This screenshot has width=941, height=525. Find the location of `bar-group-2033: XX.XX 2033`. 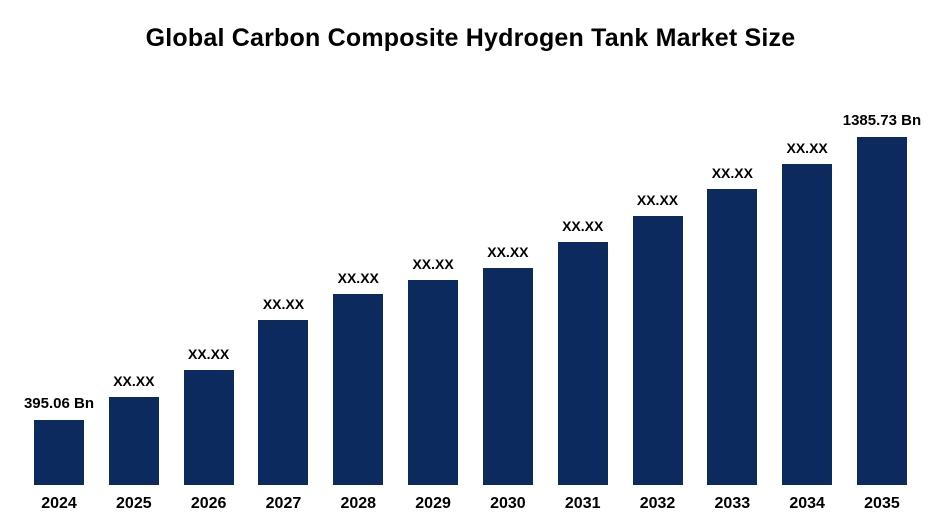

bar-group-2033: XX.XX 2033 is located at coordinates (732, 298).